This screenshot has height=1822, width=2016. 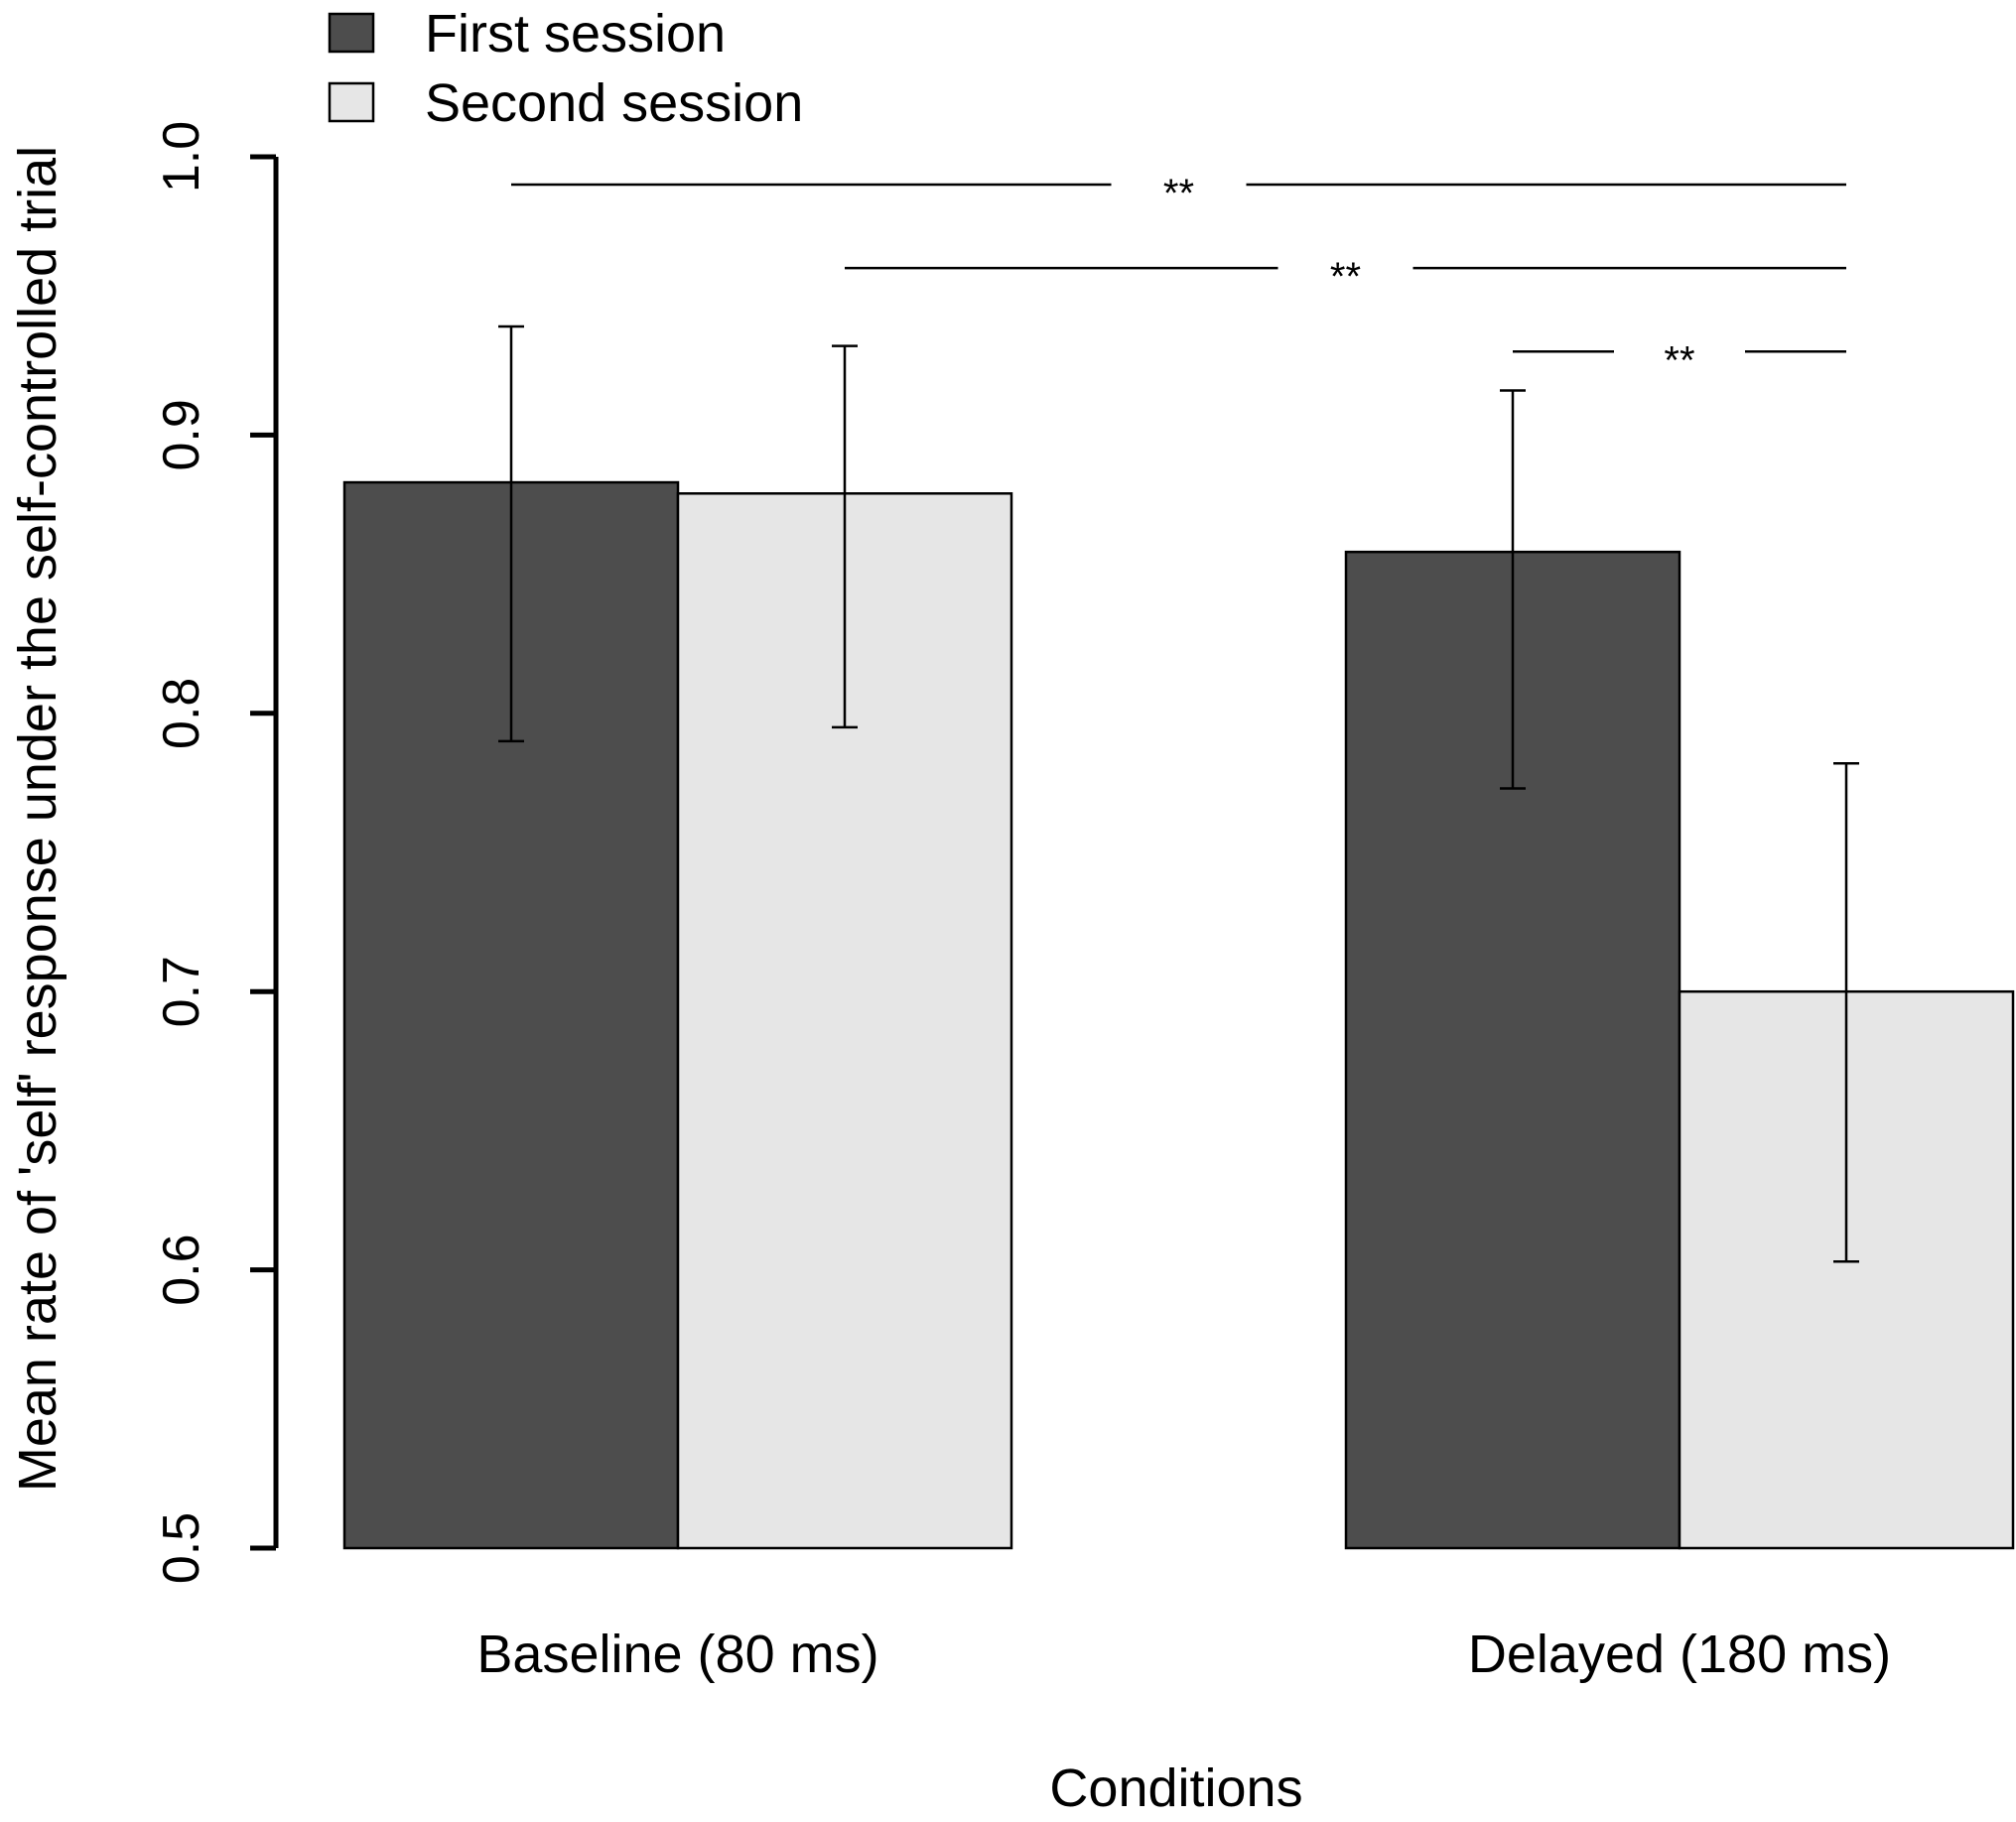 I want to click on legend: First session Second session, so click(x=566, y=68).